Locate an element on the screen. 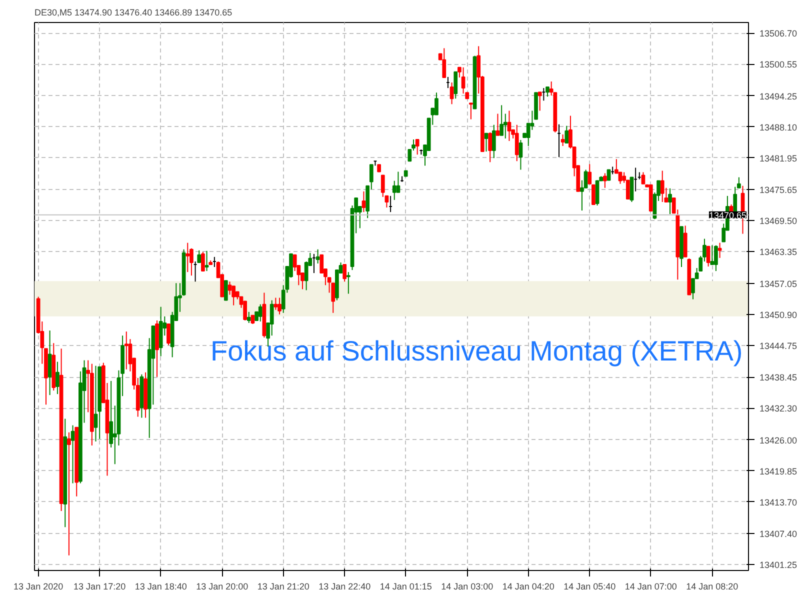 The width and height of the screenshot is (800, 600). x-tick-label: 13 Jan 18:40 is located at coordinates (160, 587).